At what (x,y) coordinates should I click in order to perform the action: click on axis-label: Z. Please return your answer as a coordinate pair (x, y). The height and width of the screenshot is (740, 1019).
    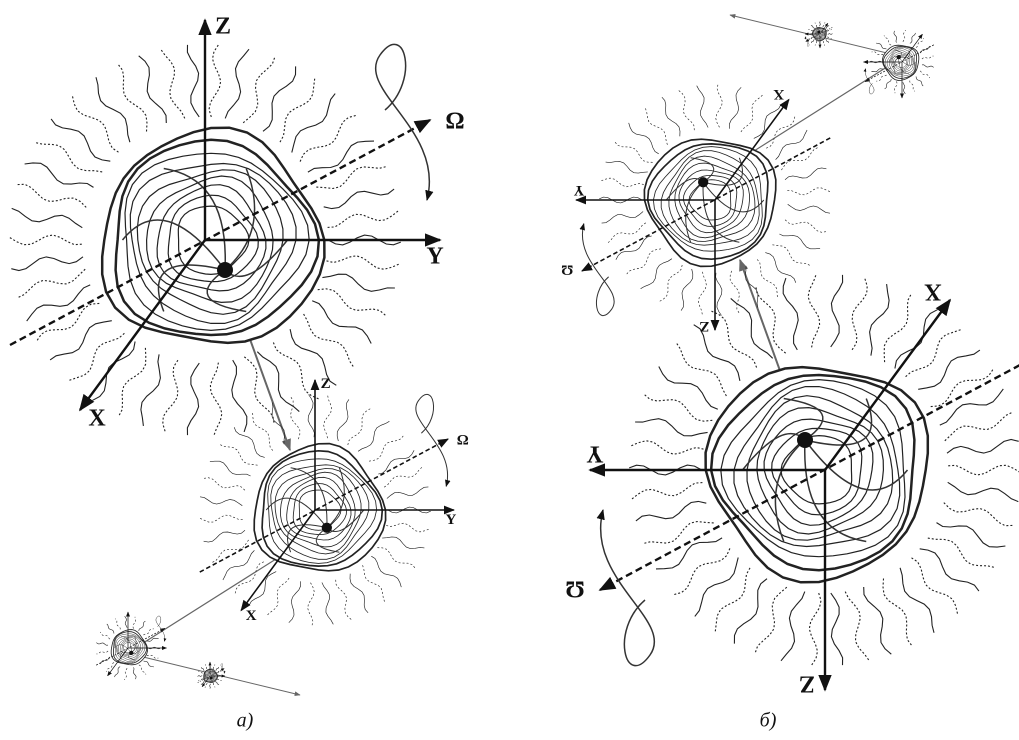
    Looking at the image, I should click on (807, 683).